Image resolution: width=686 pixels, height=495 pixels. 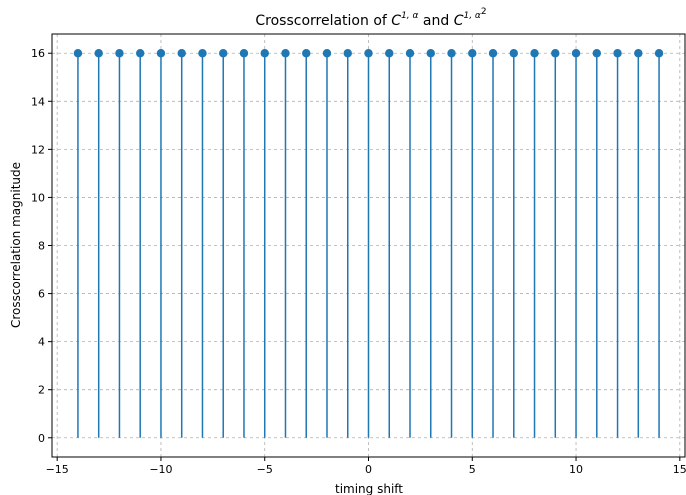 I want to click on title-superscript-2: 1, α, so click(x=471, y=16).